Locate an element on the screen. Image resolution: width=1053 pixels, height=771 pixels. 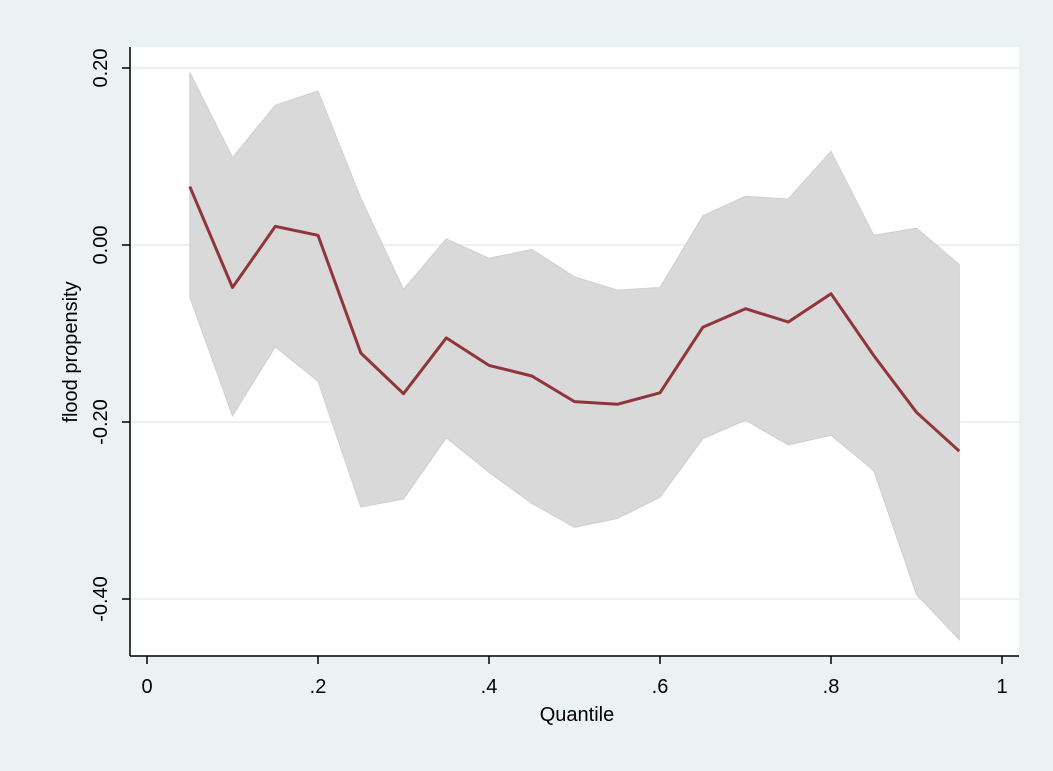
x-tick-label-4: .8 is located at coordinates (831, 687).